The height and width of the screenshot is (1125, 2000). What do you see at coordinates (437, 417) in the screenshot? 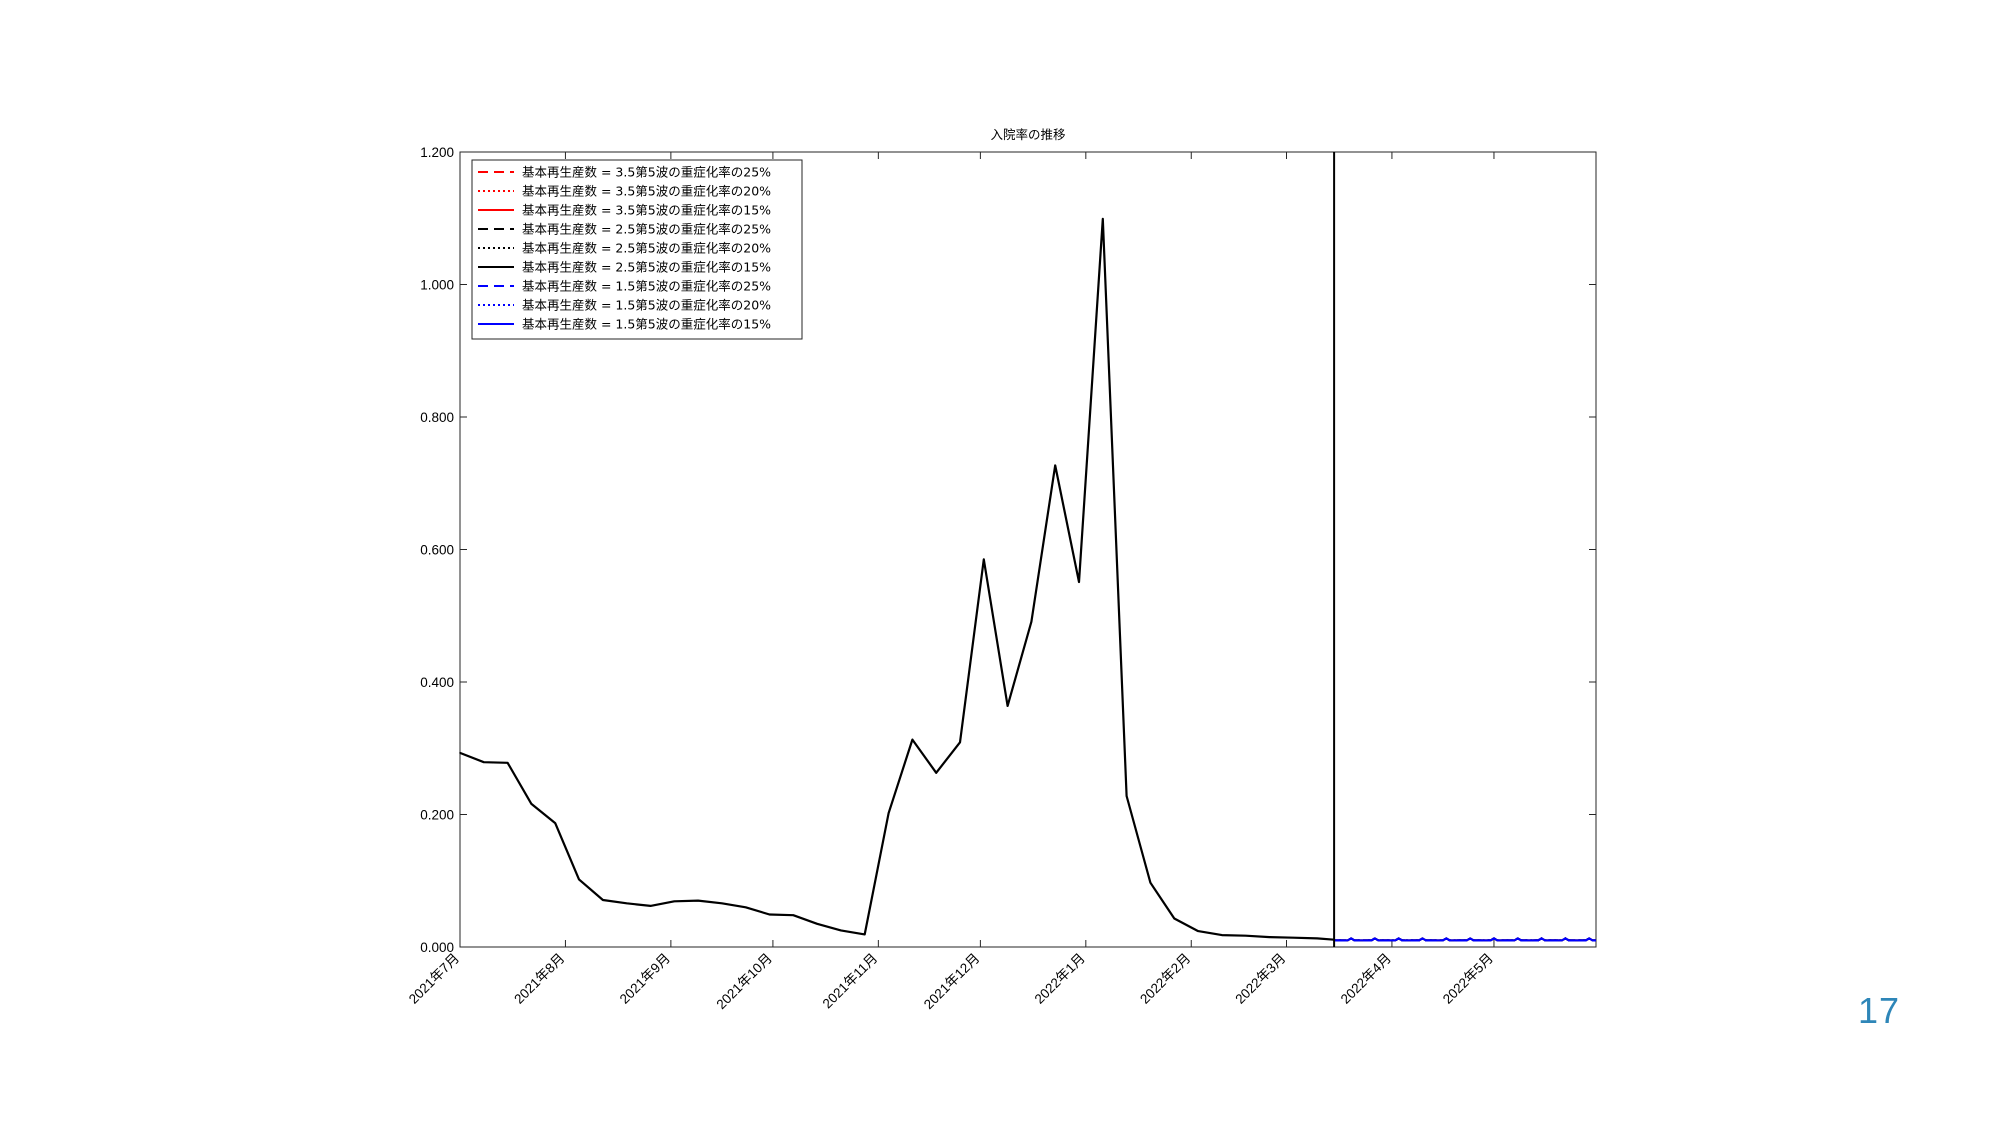
I see `y-tick-label: 0.800` at bounding box center [437, 417].